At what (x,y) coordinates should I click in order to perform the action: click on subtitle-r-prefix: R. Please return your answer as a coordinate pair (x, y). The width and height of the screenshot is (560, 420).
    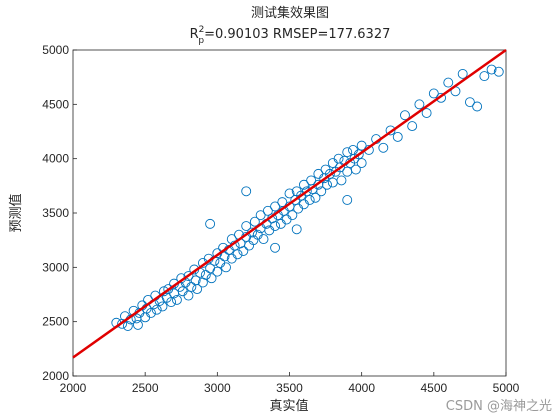
    Looking at the image, I should click on (194, 34).